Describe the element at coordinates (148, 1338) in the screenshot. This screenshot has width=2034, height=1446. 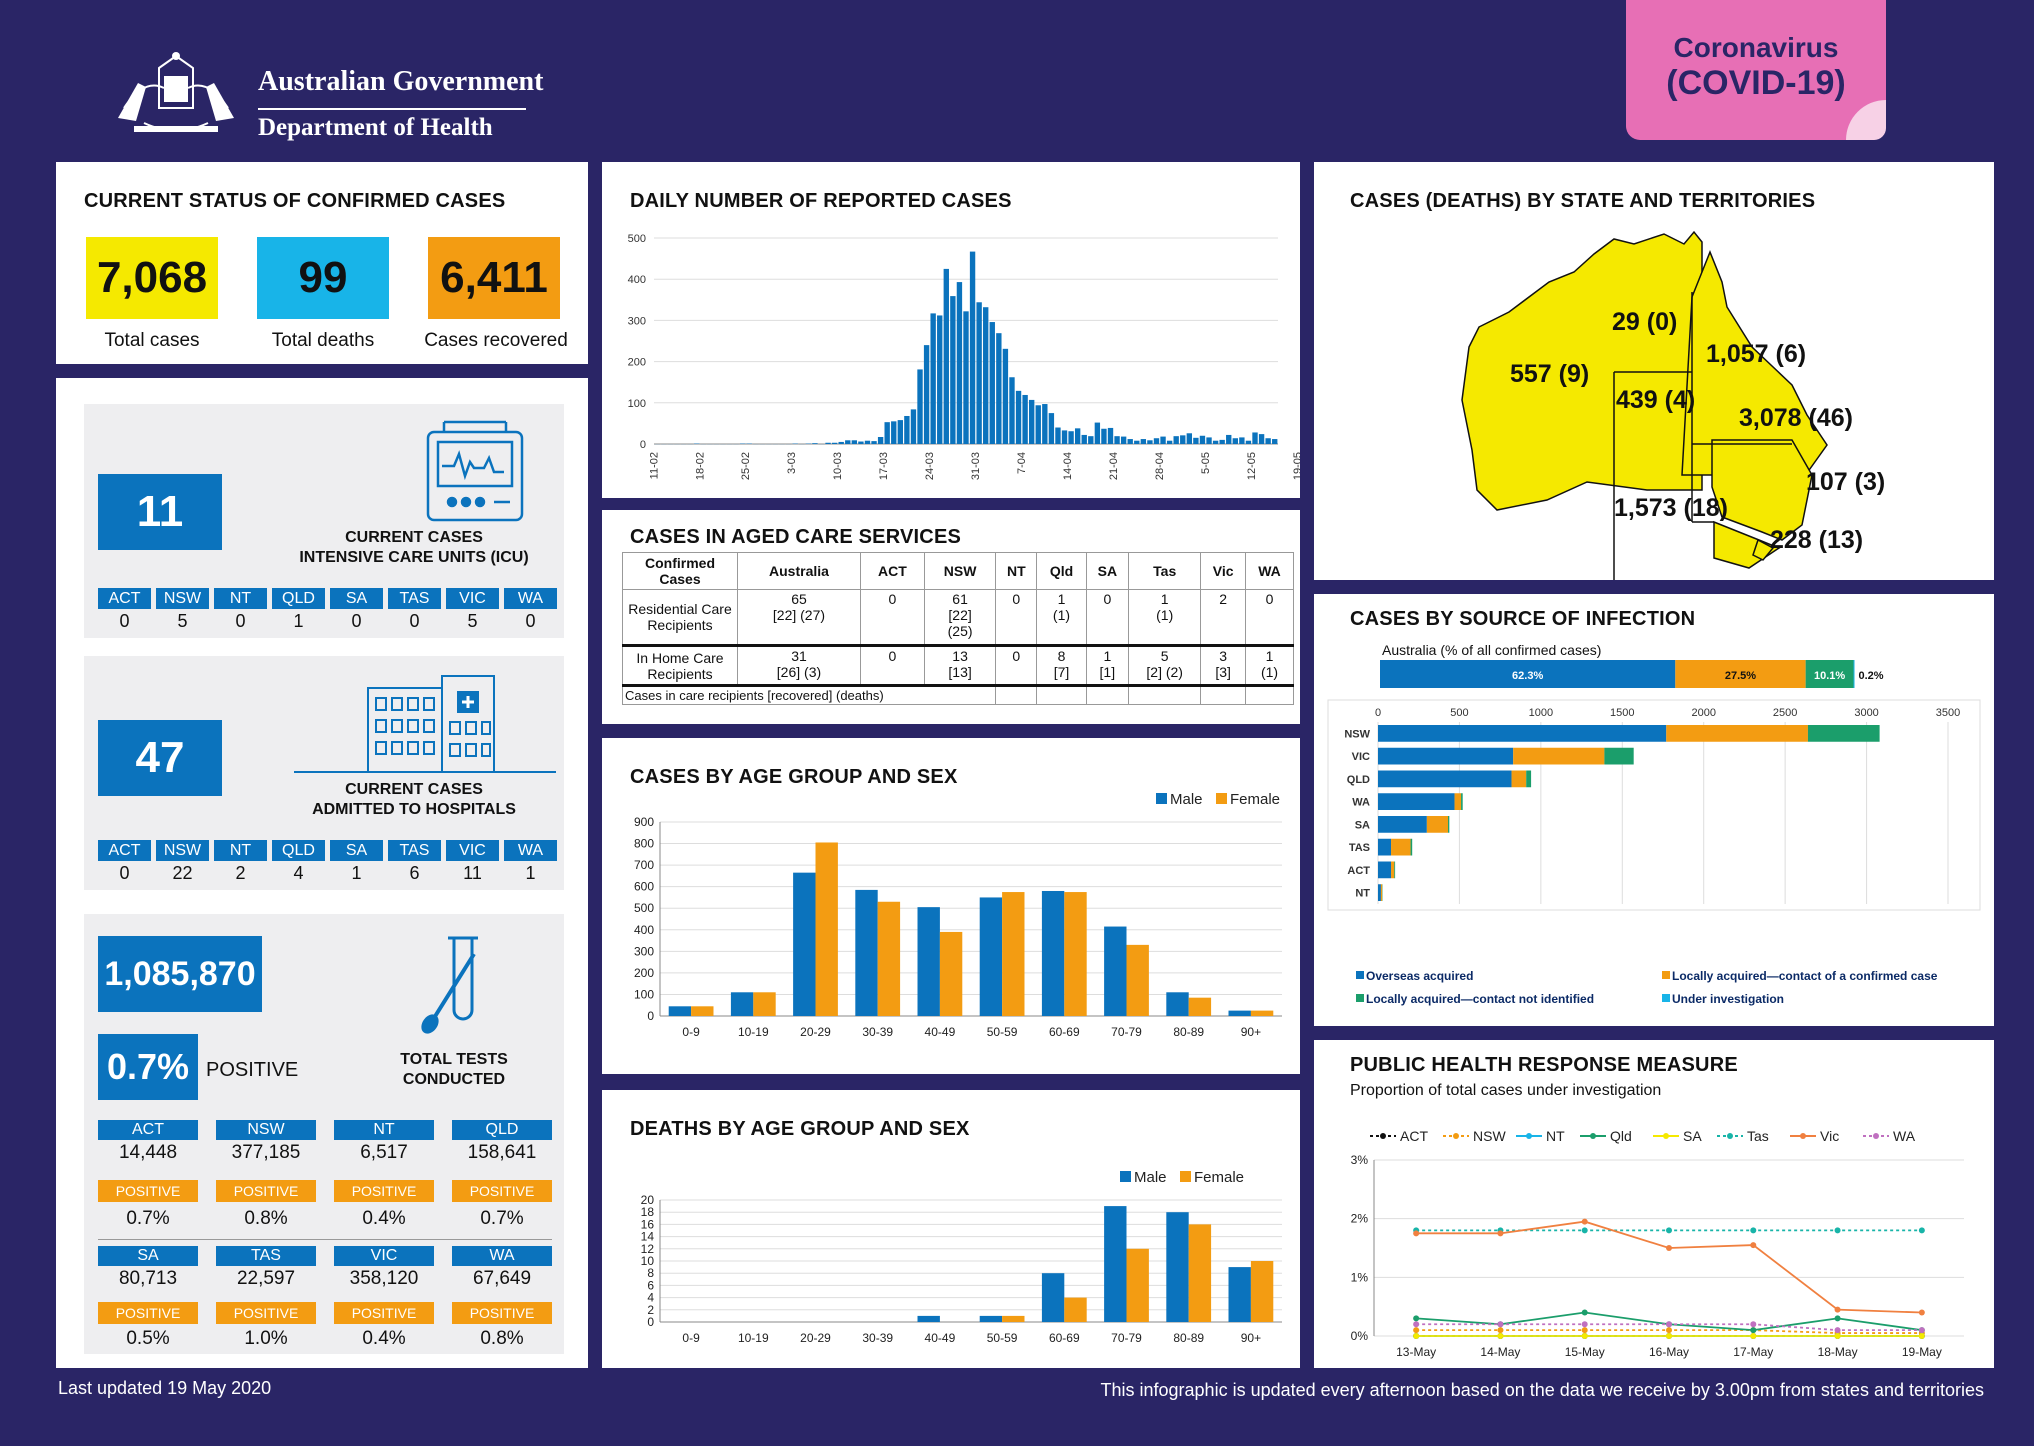
I see `test-state-pct: 0.5%` at that location.